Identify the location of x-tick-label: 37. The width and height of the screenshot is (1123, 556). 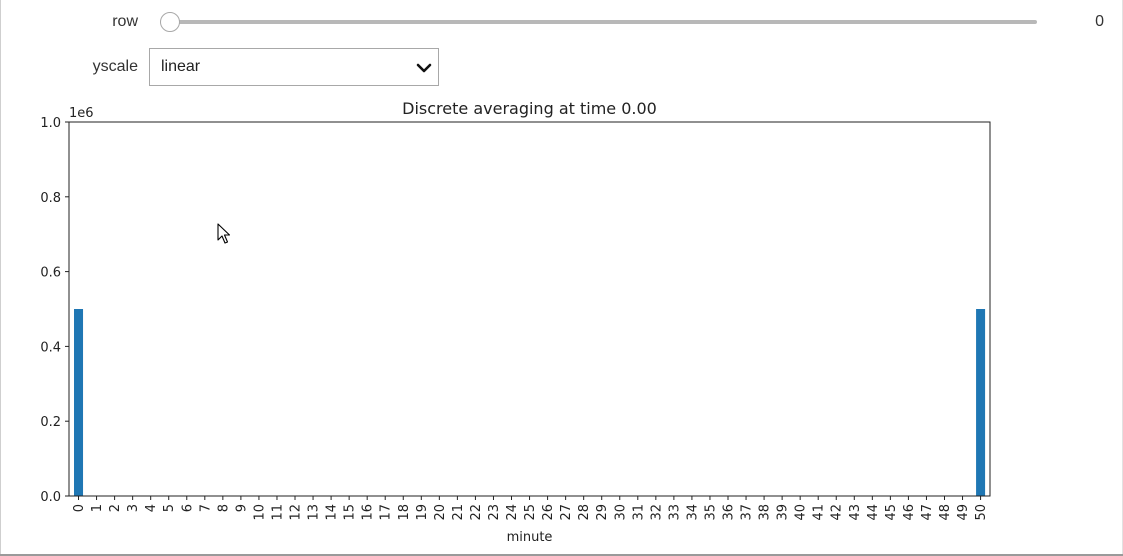
(747, 512).